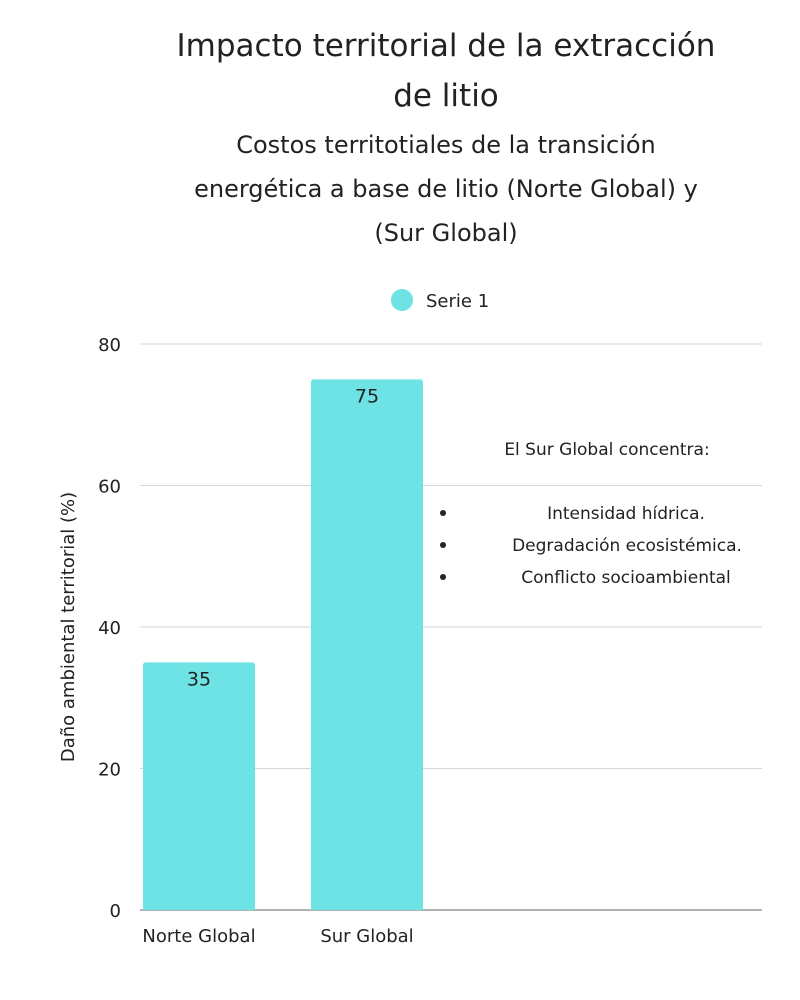  What do you see at coordinates (199, 679) in the screenshot?
I see `data-label: 35` at bounding box center [199, 679].